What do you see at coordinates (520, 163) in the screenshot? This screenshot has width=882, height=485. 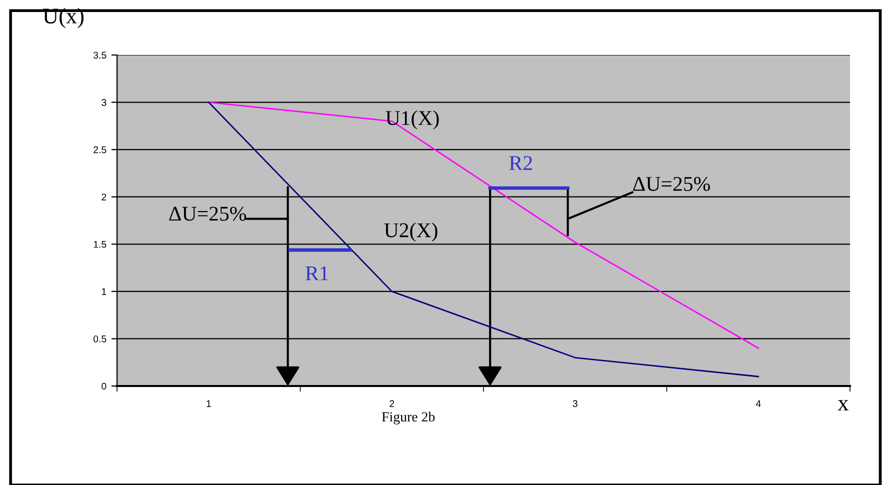 I see `annotation: R2` at bounding box center [520, 163].